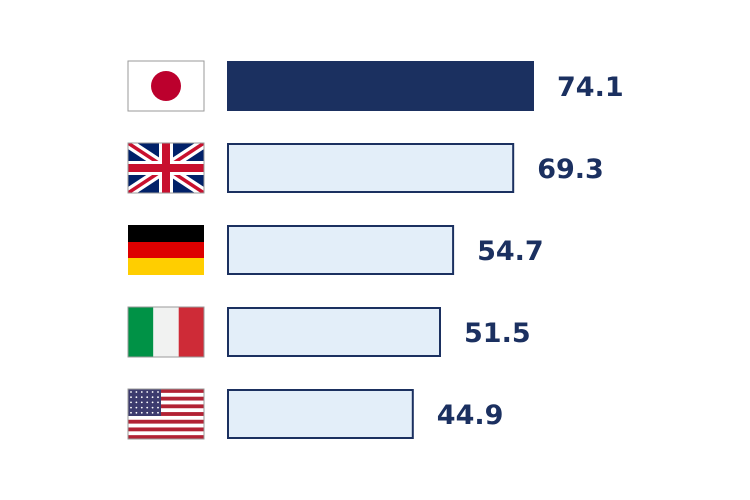 The width and height of the screenshot is (750, 500). I want to click on italy-flag-icon, so click(166, 332).